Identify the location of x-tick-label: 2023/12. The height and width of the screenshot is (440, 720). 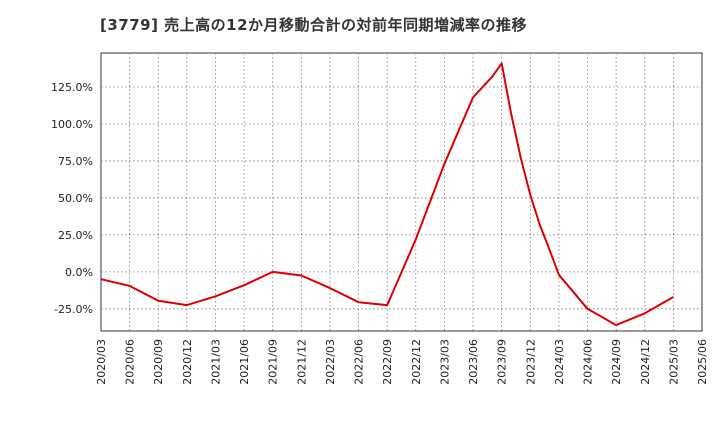
(530, 362).